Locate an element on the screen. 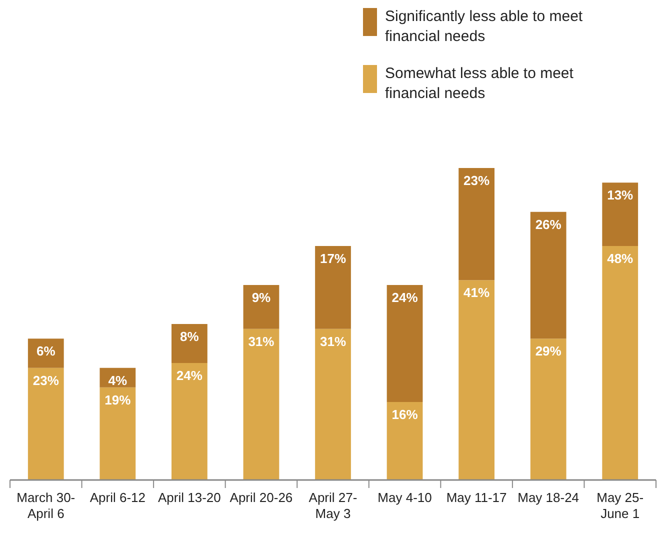  x-tick-label: April 20-26 is located at coordinates (261, 497).